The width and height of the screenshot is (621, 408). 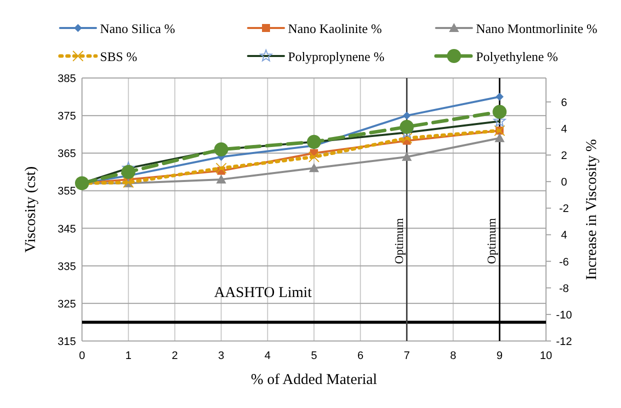 I want to click on y-tick-label: 355, so click(x=67, y=192).